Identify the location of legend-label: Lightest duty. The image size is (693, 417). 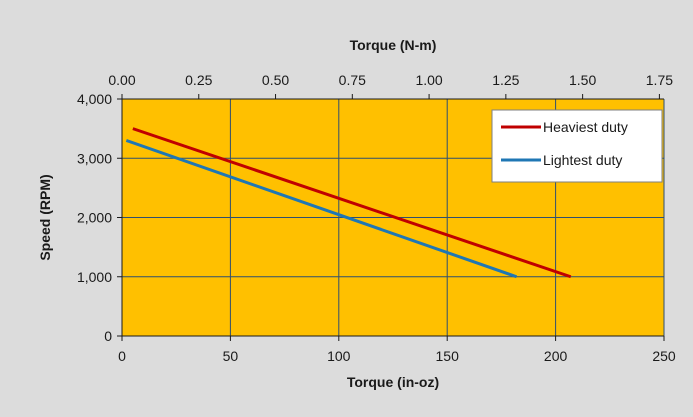
(582, 160).